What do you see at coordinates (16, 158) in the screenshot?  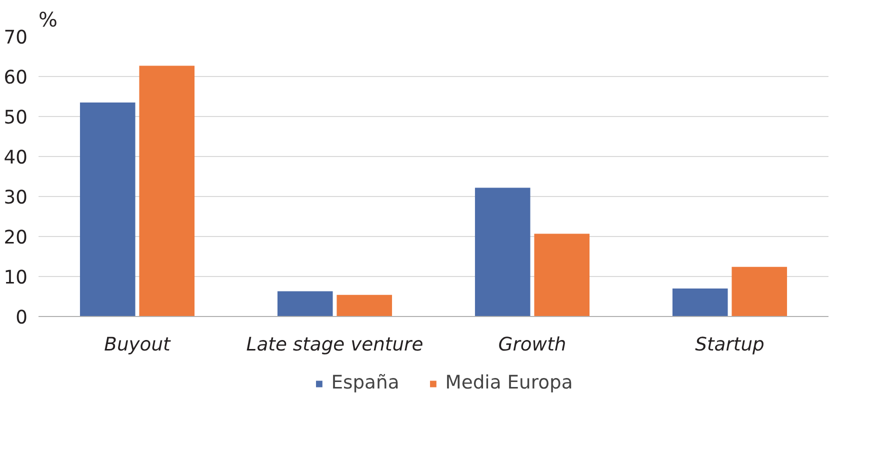 I see `y-tick-label: 40` at bounding box center [16, 158].